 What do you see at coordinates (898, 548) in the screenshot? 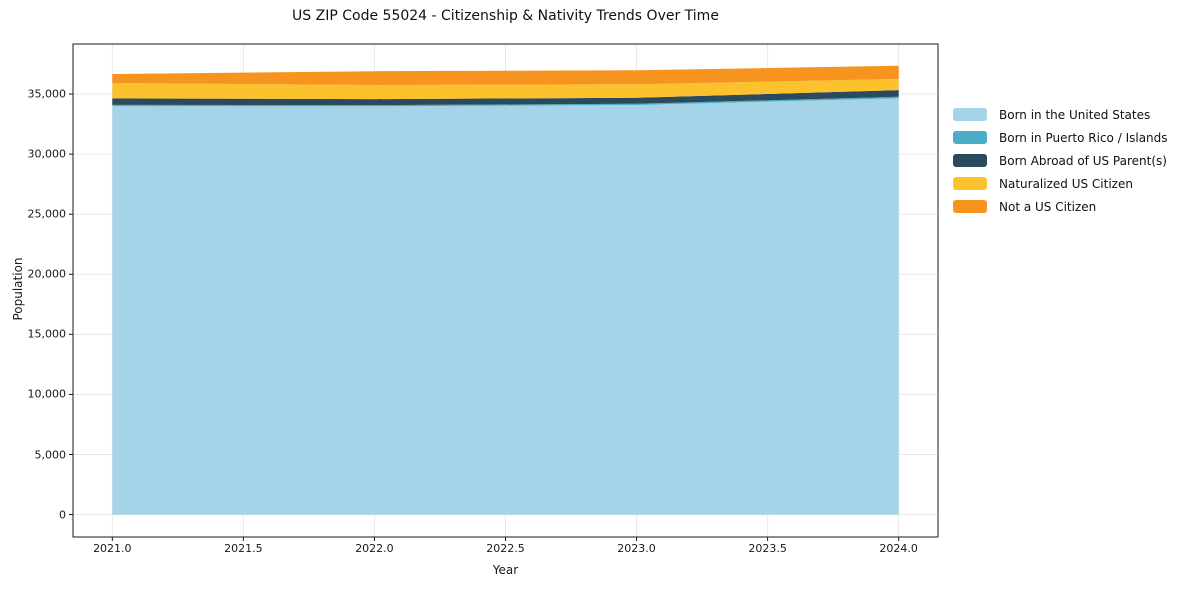
I see `x-tick-label: 2024.0` at bounding box center [898, 548].